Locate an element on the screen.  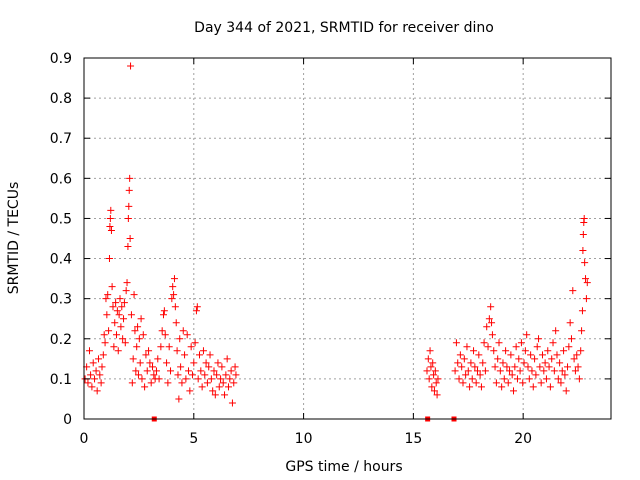
x-tick-label: 20 is located at coordinates (523, 439).